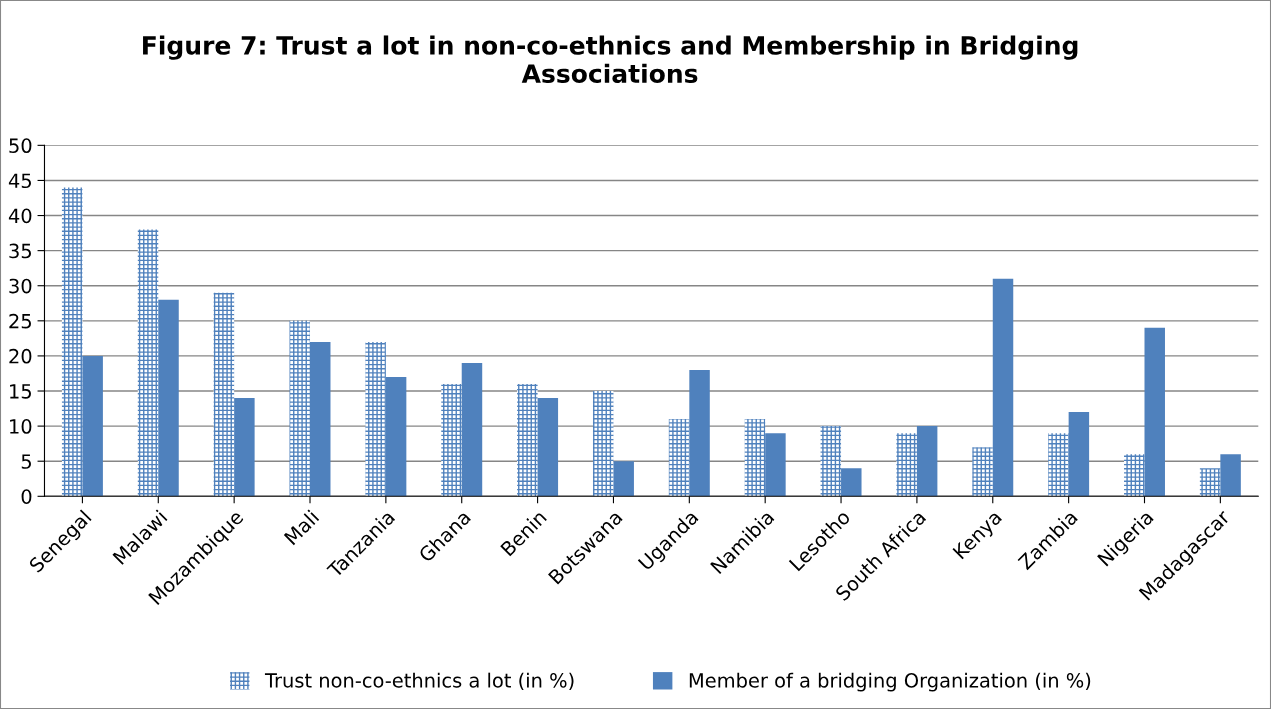 Image resolution: width=1271 pixels, height=709 pixels. Describe the element at coordinates (20, 356) in the screenshot. I see `y-tick-label: 20` at that location.